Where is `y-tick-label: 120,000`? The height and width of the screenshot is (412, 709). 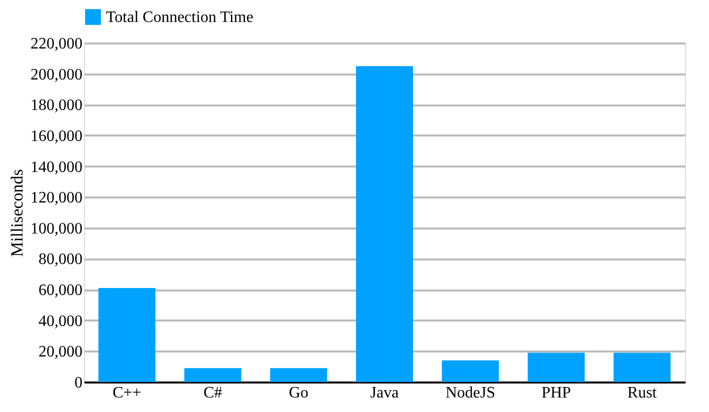
y-tick-label: 120,000 is located at coordinates (56, 198).